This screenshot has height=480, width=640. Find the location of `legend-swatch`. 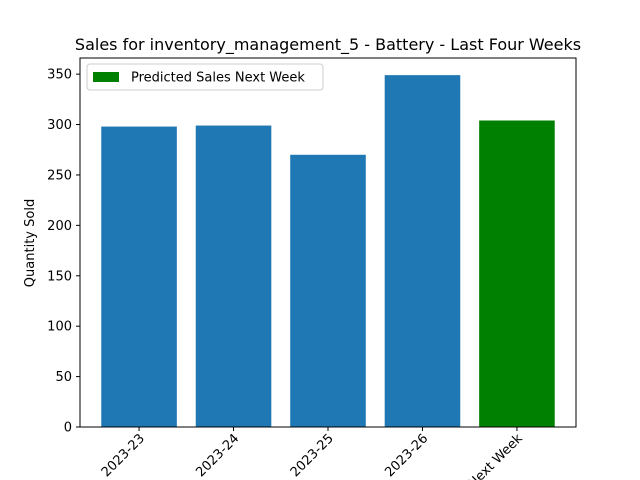

legend-swatch is located at coordinates (106, 77).